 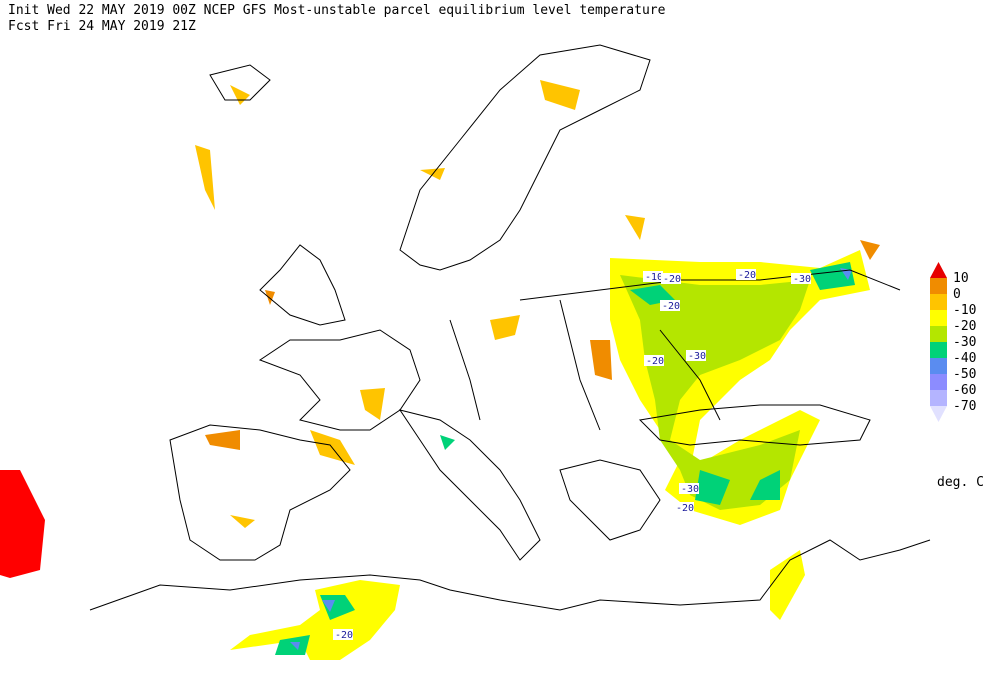 What do you see at coordinates (964, 406) in the screenshot?
I see `legend-label: -70` at bounding box center [964, 406].